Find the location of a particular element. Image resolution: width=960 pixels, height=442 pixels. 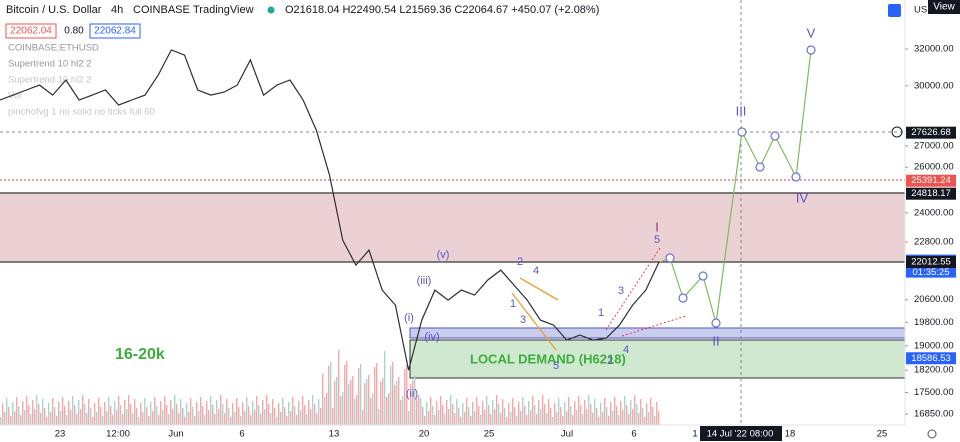

add-button is located at coordinates (897, 132).